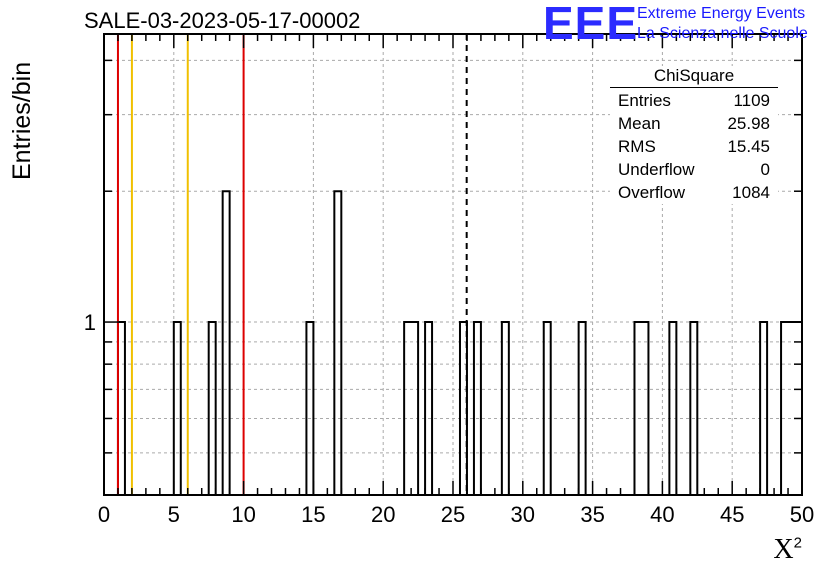 This screenshot has width=836, height=572. I want to click on x-tick-label: 35, so click(592, 514).